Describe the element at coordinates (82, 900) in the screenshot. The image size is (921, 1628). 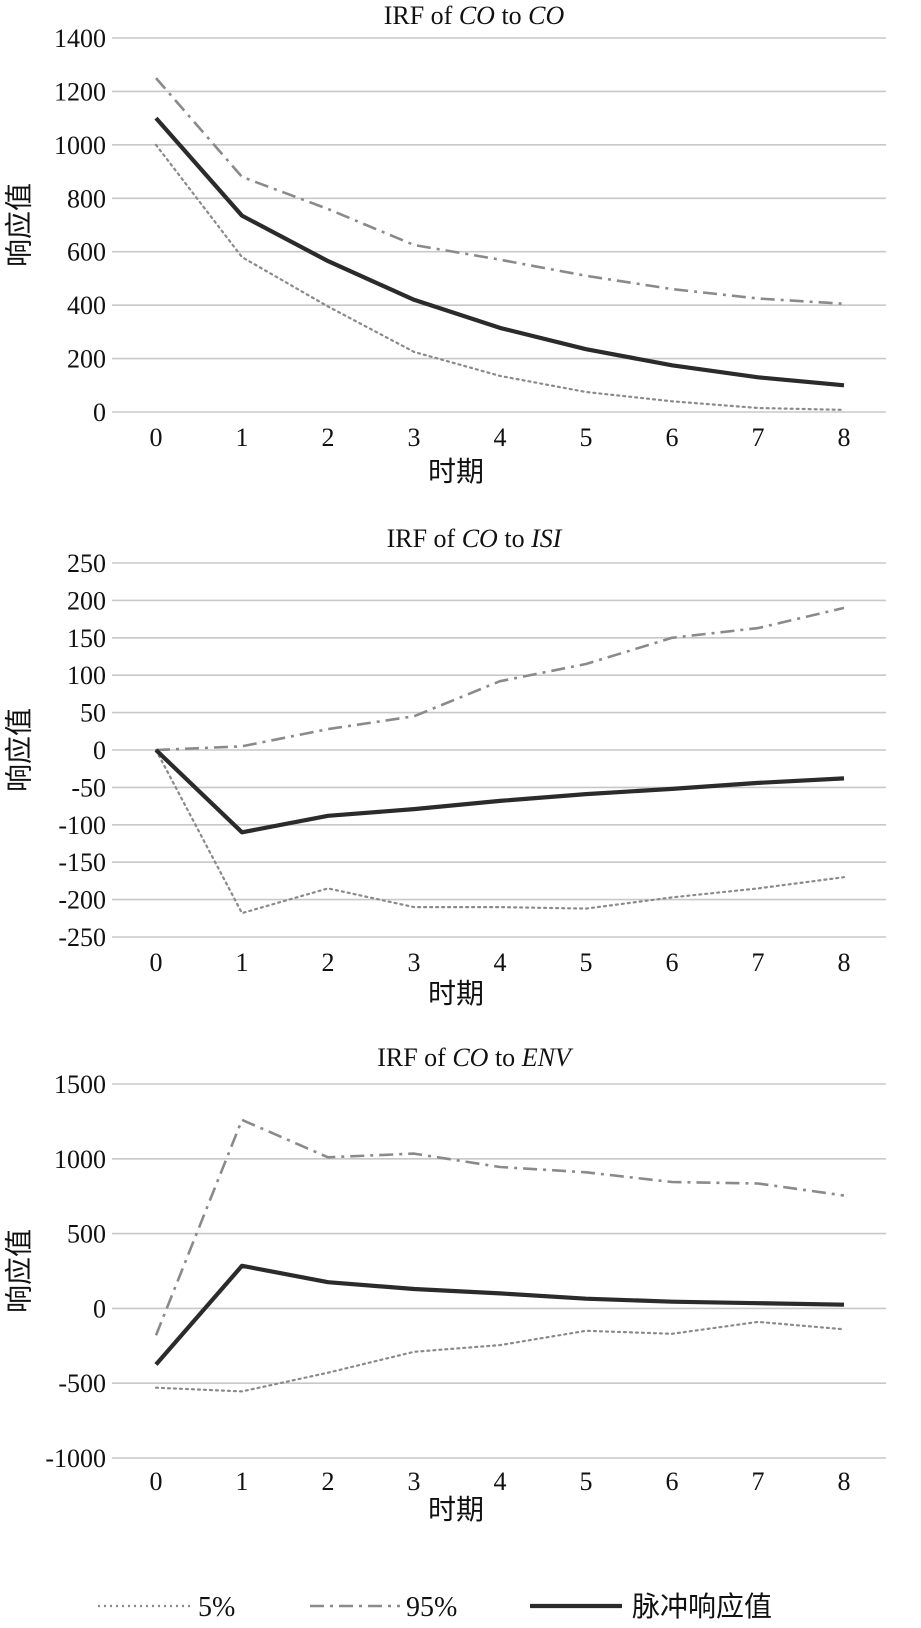
I see `y-tick-label: -200` at that location.